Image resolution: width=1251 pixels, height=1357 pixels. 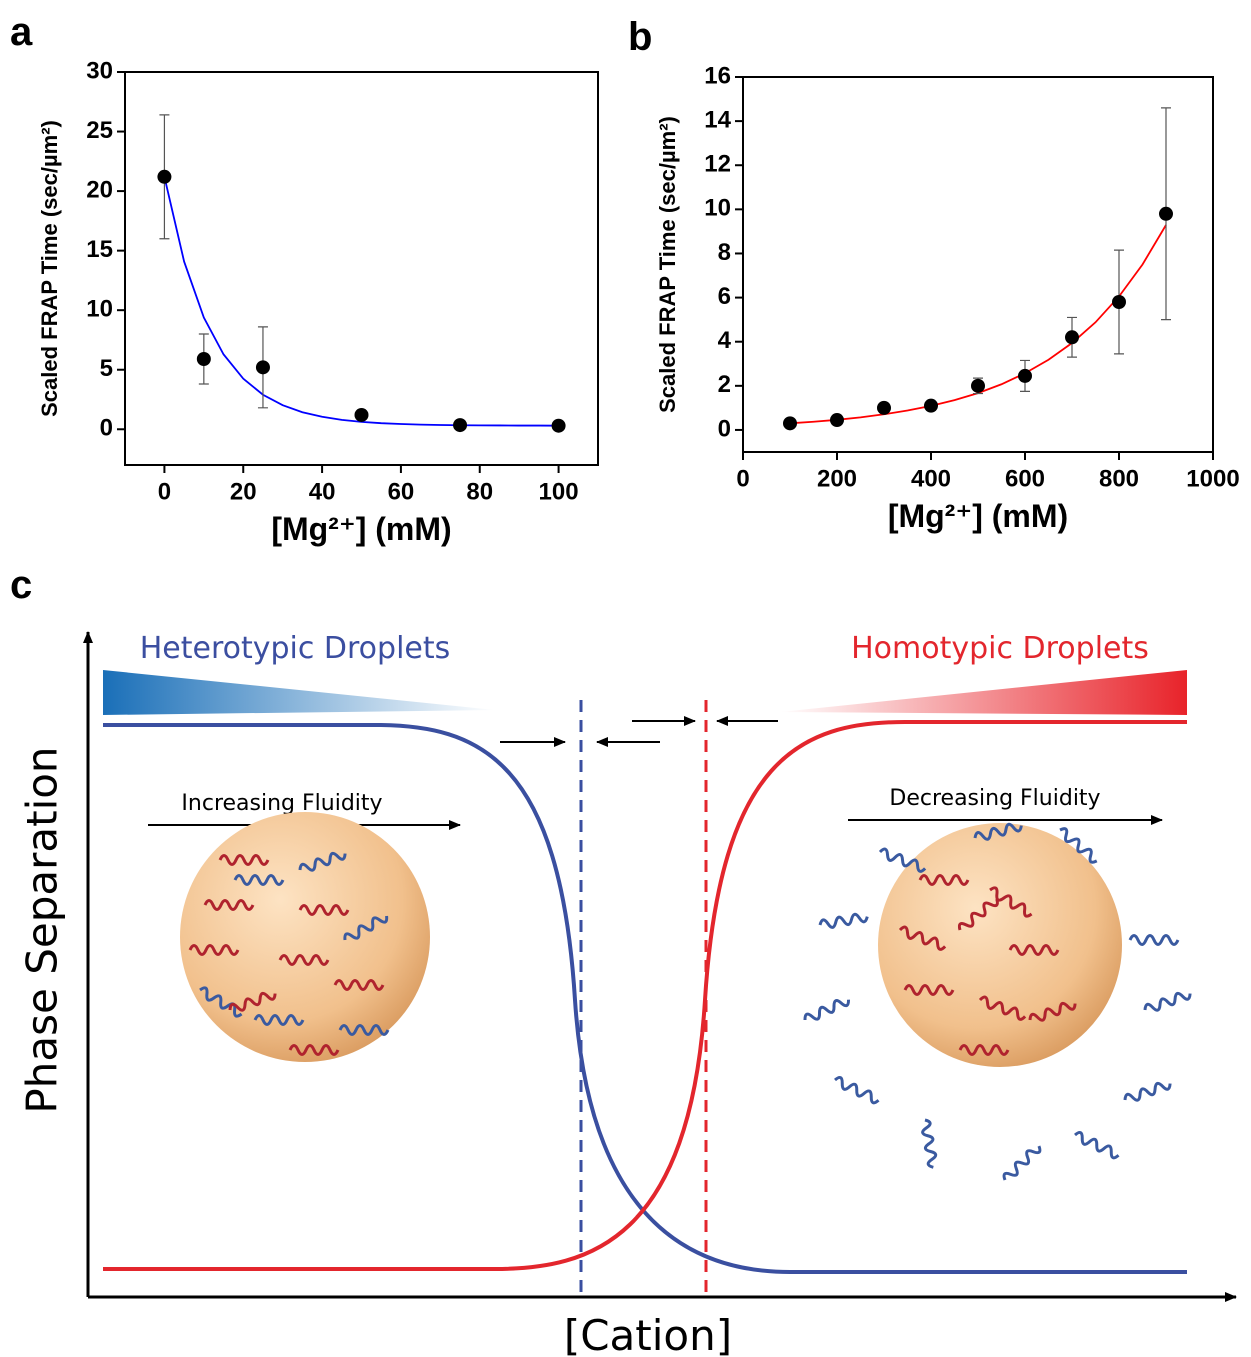 I want to click on panel-label: c, so click(x=21, y=585).